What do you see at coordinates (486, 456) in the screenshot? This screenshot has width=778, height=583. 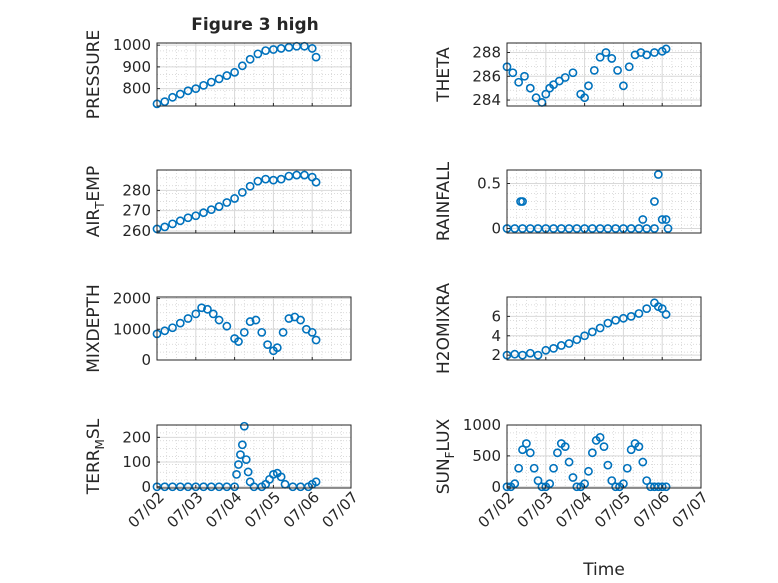 I see `y-tick-label: 500` at bounding box center [486, 456].